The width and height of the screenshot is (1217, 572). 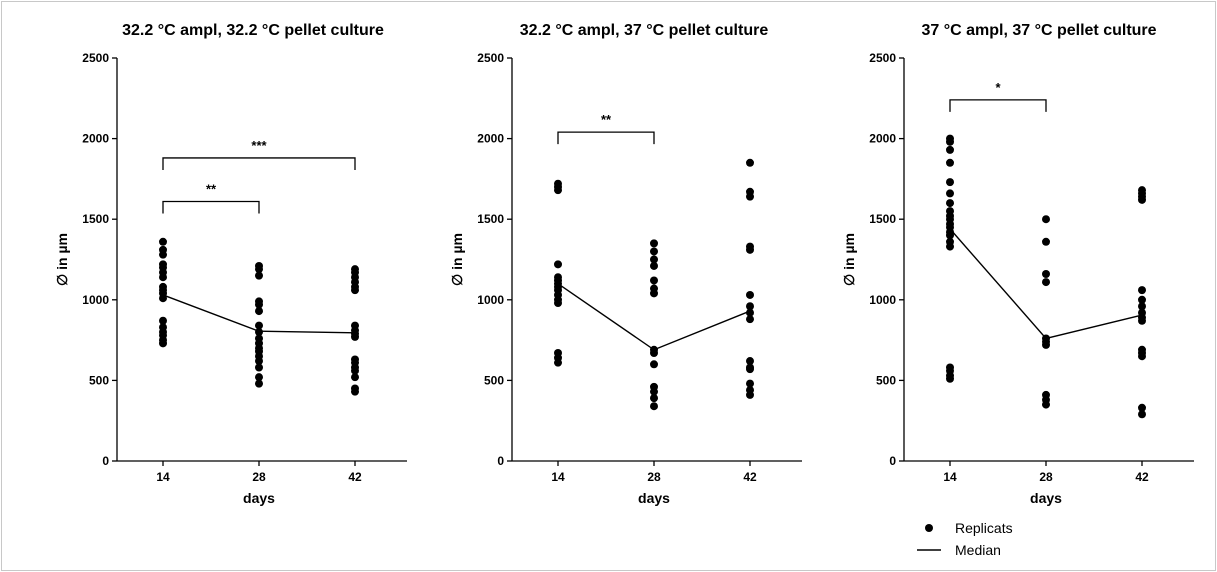 What do you see at coordinates (929, 528) in the screenshot?
I see `legend-dot-icon` at bounding box center [929, 528].